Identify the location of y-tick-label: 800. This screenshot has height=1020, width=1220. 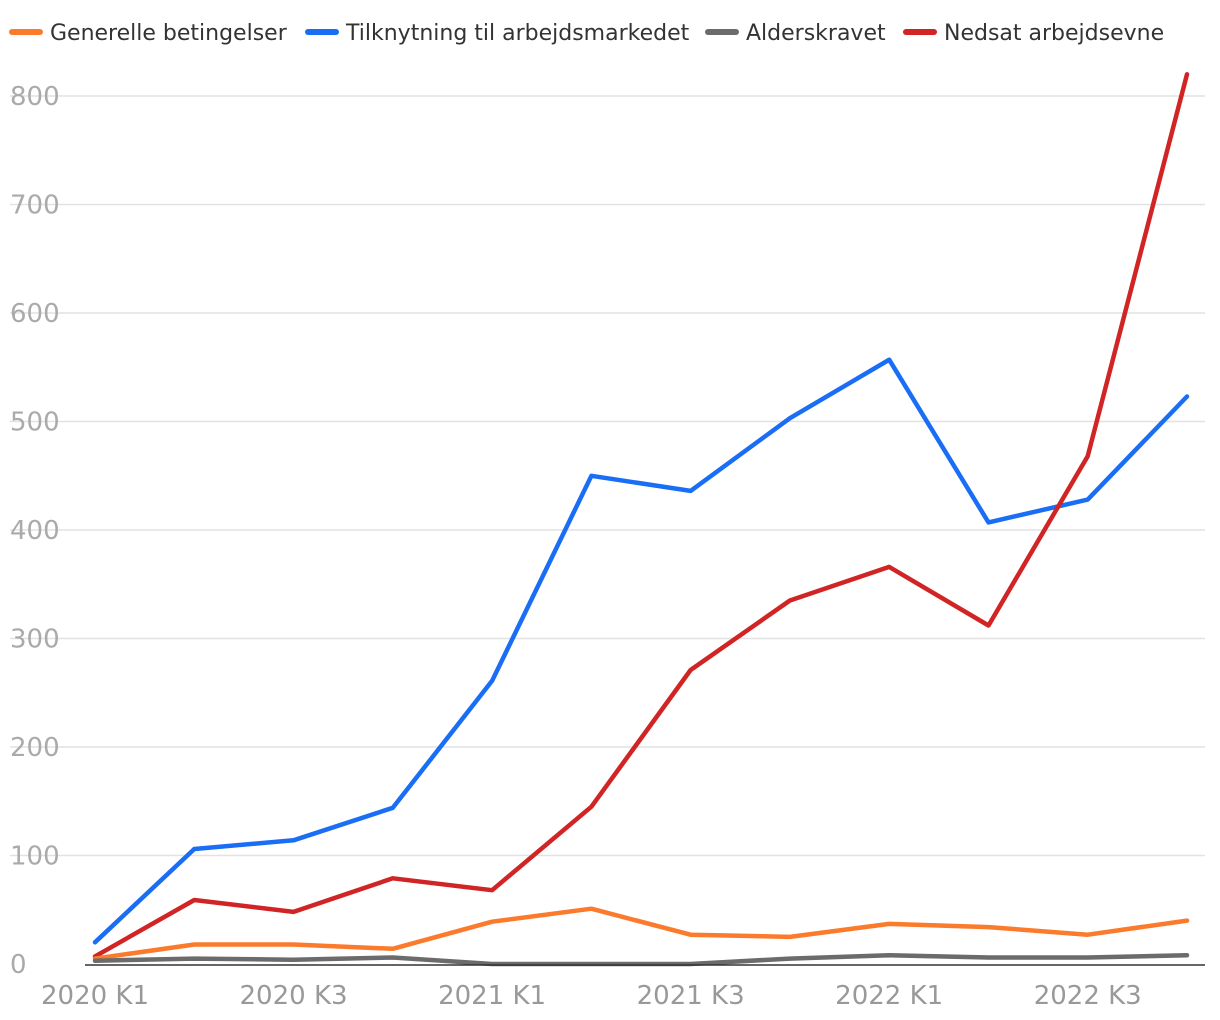
(35, 97).